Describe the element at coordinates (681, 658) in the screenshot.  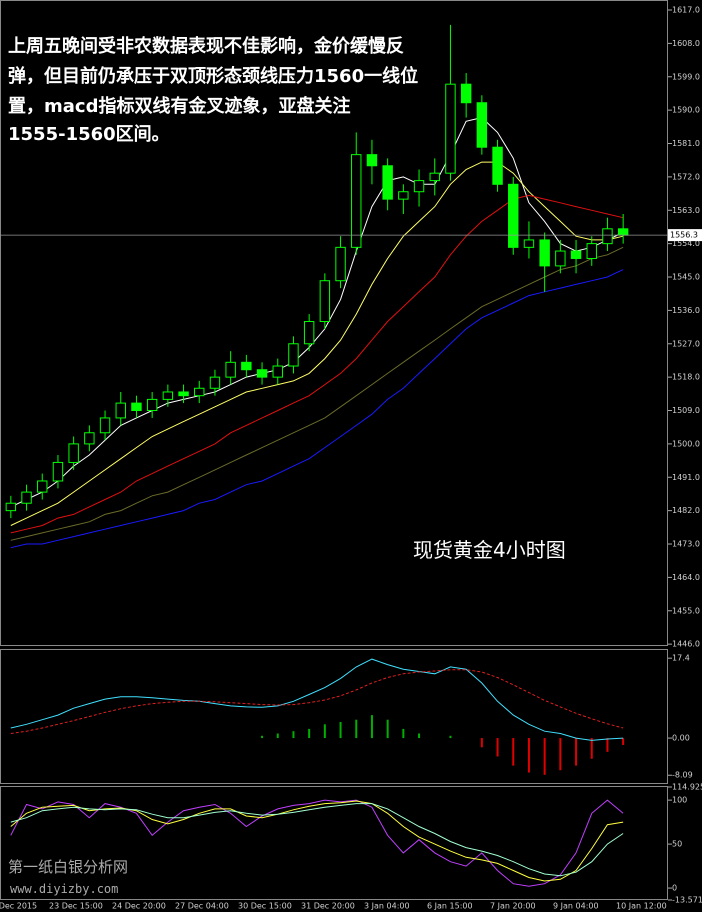
I see `y-tick-label: 17.4` at that location.